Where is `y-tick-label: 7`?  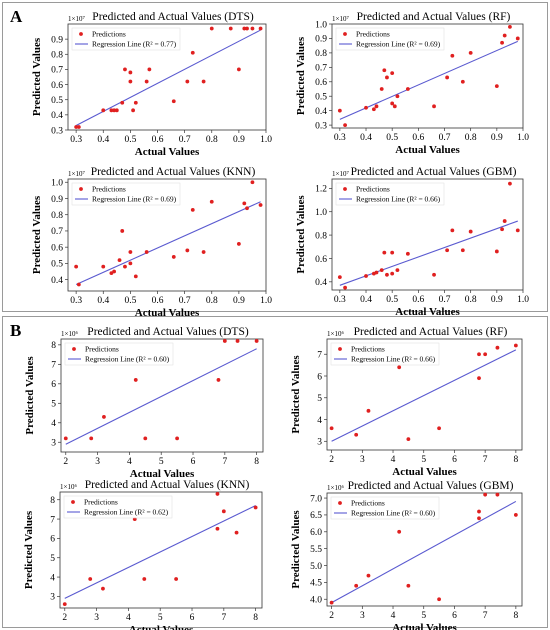
y-tick-label: 7 is located at coordinates (319, 356).